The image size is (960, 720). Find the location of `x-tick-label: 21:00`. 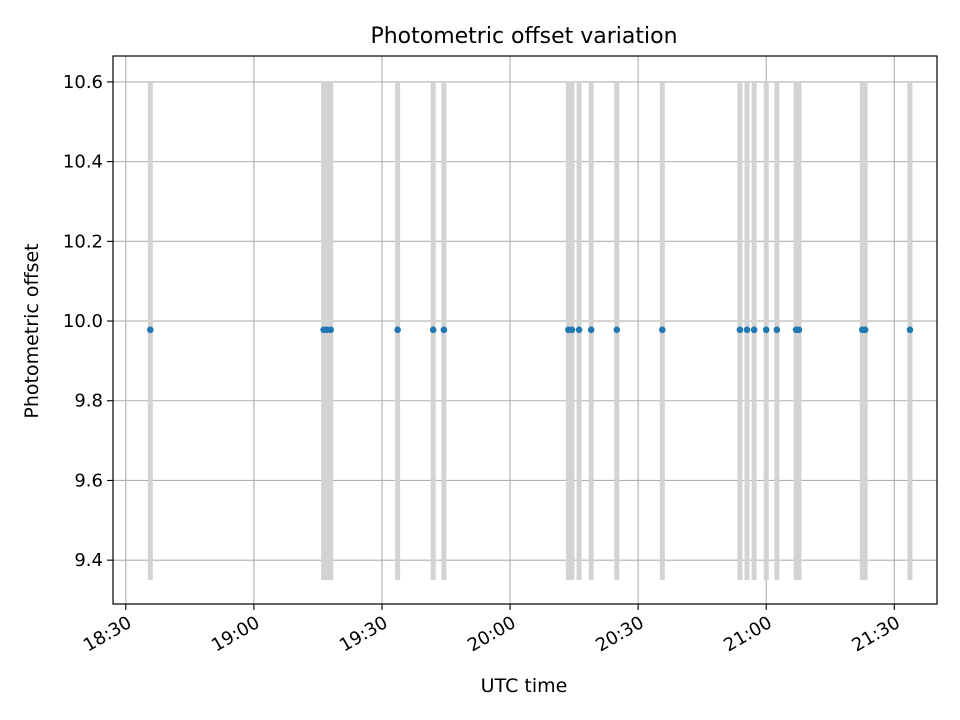

x-tick-label: 21:00 is located at coordinates (747, 634).